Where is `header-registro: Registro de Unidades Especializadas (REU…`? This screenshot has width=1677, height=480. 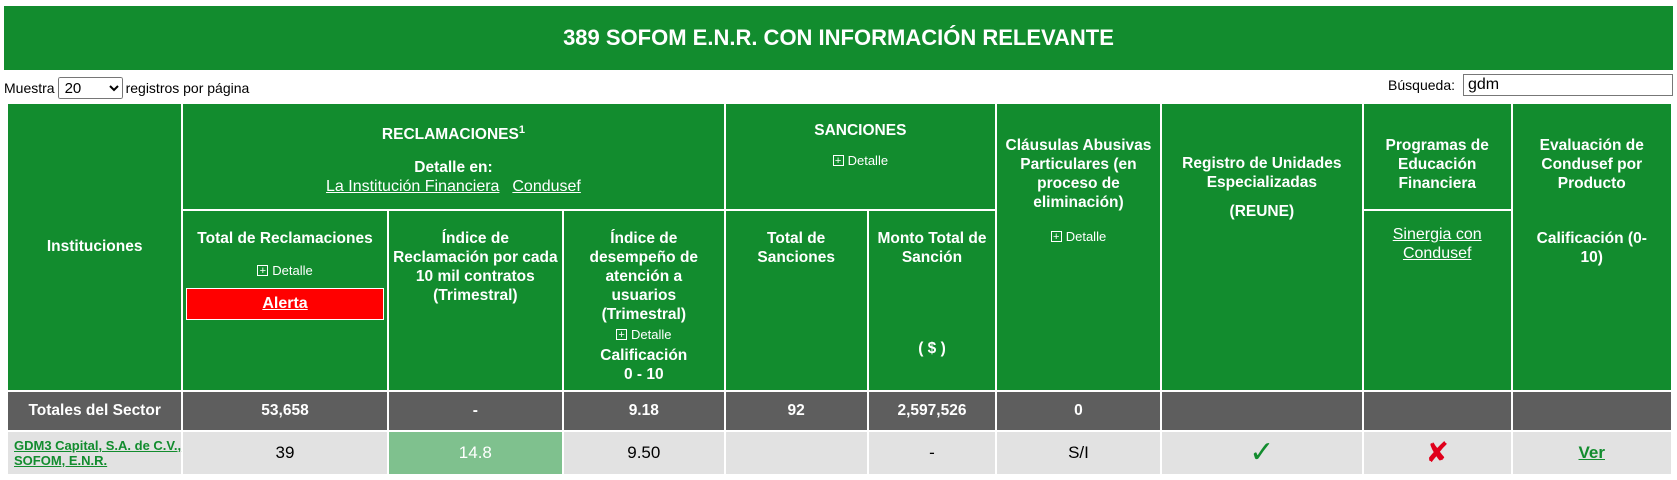
header-registro: Registro de Unidades Especializadas (REU… is located at coordinates (1261, 247).